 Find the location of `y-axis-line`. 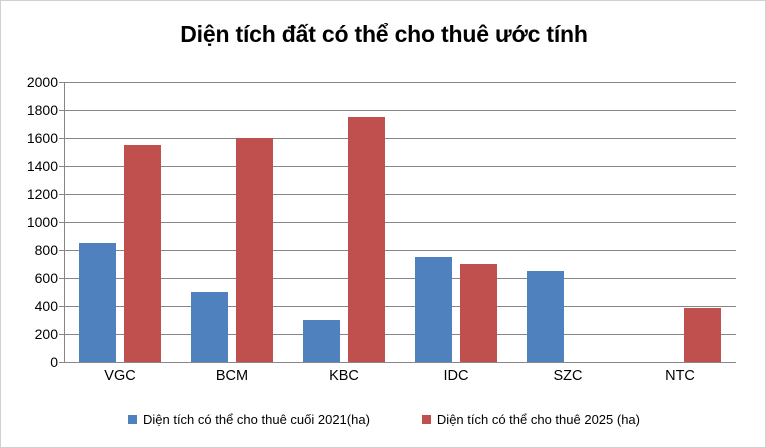

y-axis-line is located at coordinates (64, 222).